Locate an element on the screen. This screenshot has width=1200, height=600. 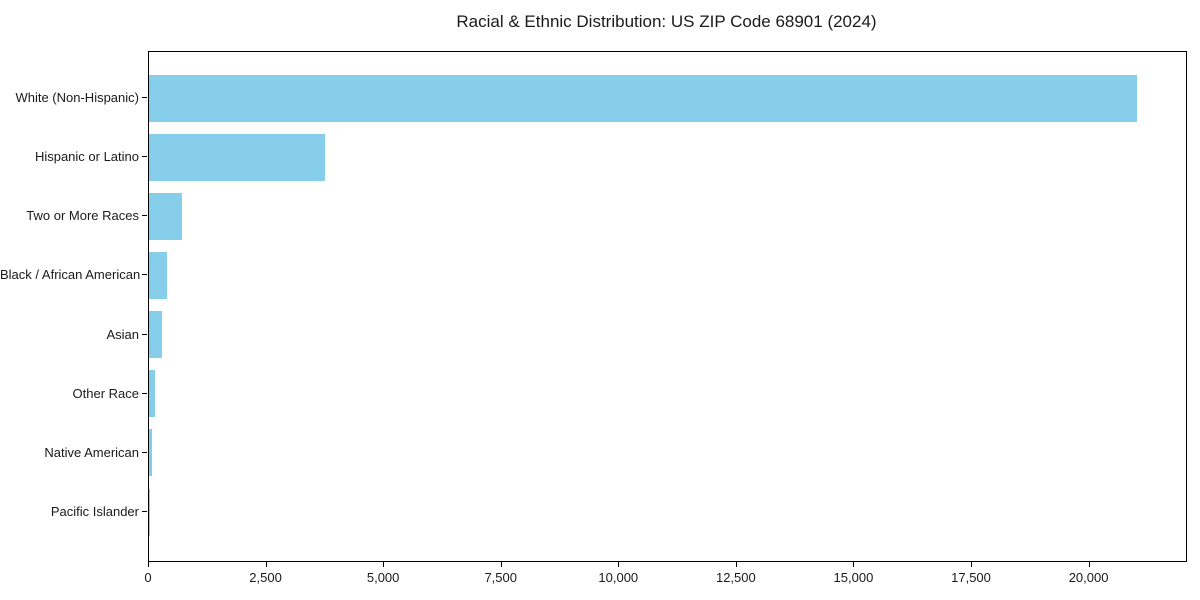
category-label: Pacific Islander is located at coordinates (94, 511).